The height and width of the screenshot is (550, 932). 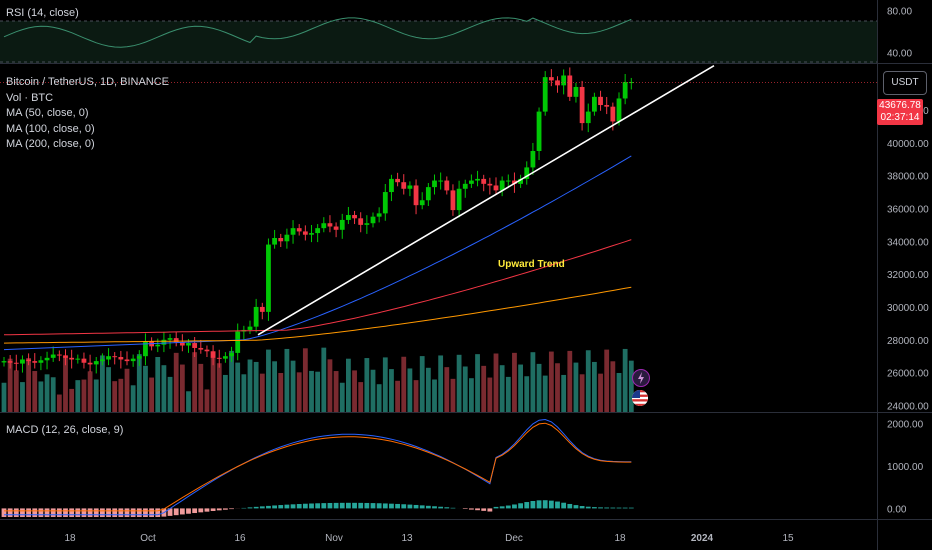 I want to click on volume-legend: Vol · BTC, so click(x=30, y=97).